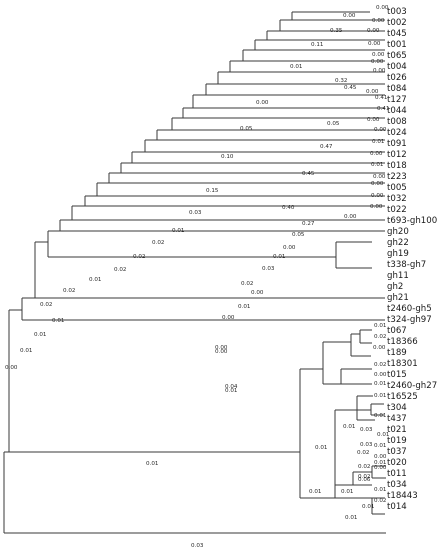 The image size is (446, 550). I want to click on leaf-label-t032: t032, so click(397, 199).